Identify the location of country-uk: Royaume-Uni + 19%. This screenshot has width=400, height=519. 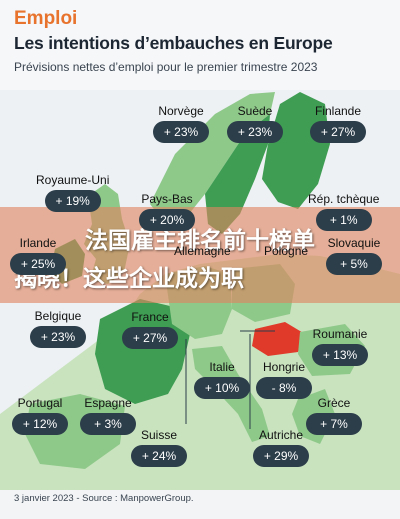
(72, 192).